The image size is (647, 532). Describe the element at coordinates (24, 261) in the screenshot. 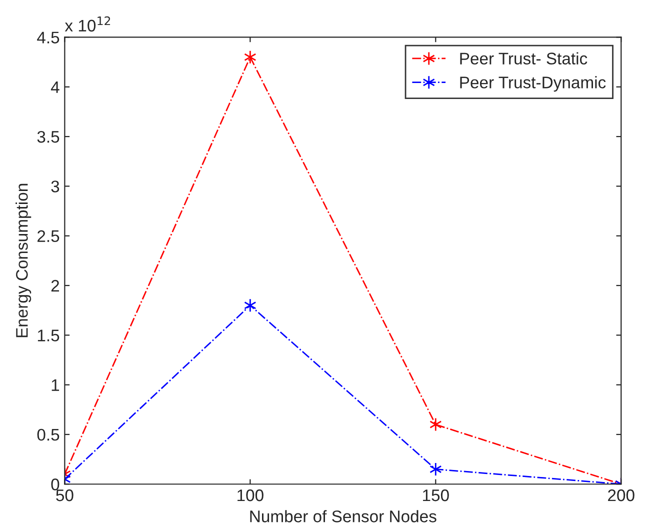

I see `y-axis-title: Energy Consumption` at that location.